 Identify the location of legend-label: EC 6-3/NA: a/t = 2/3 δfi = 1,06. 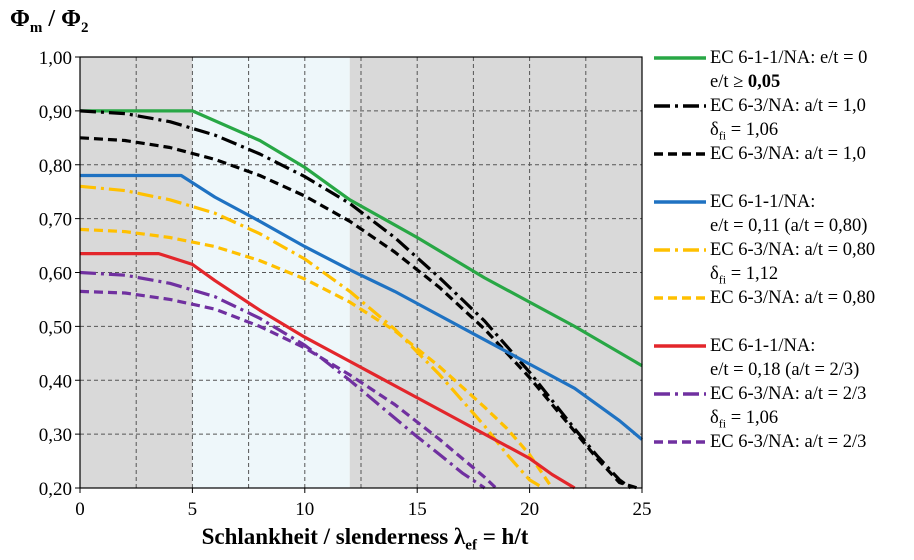
(788, 409).